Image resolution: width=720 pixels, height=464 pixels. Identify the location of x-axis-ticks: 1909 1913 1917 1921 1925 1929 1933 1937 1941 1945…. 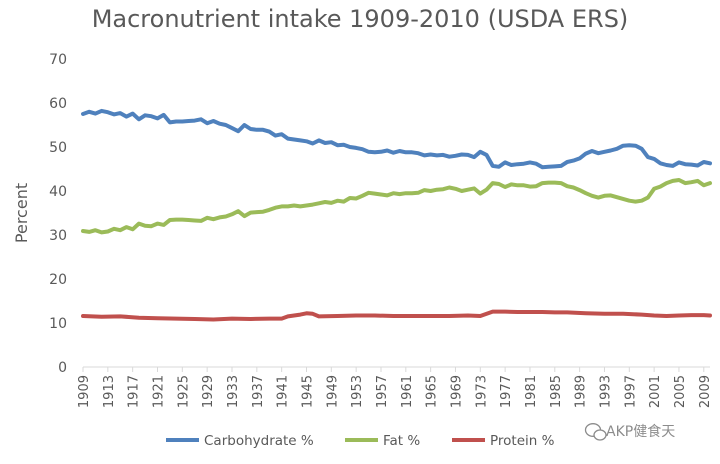
(395, 387).